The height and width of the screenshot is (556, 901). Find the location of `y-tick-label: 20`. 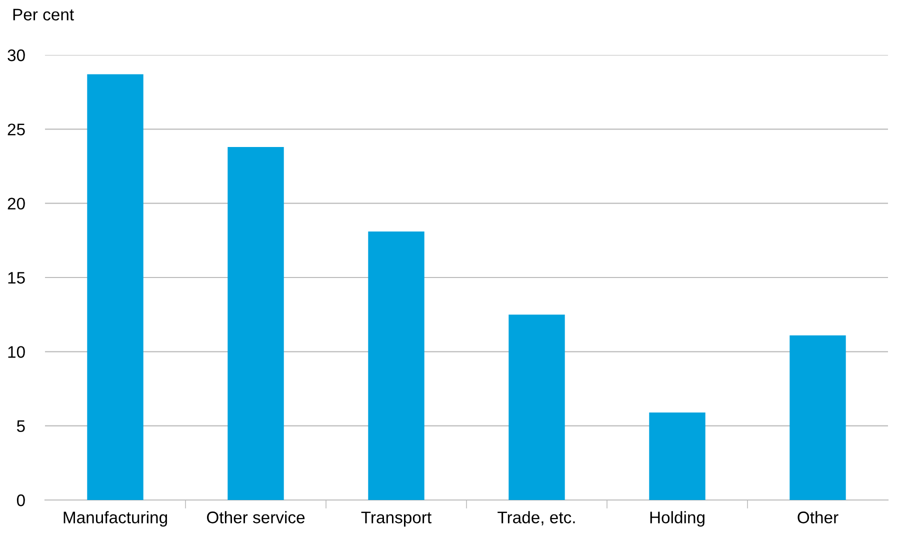

y-tick-label: 20 is located at coordinates (16, 204).